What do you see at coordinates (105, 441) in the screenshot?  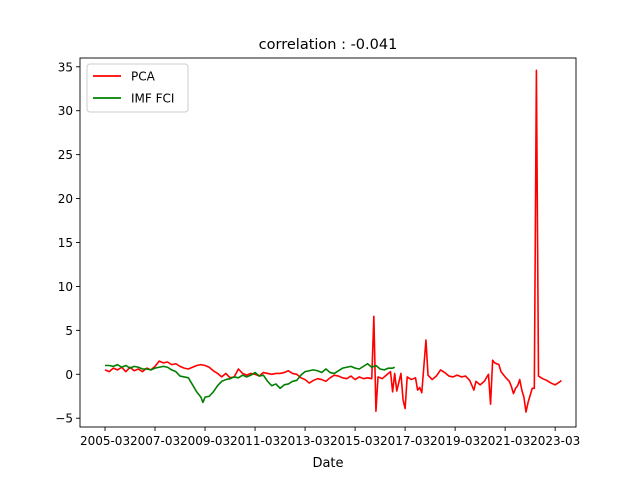 I see `x-tick-label: 2005-03` at bounding box center [105, 441].